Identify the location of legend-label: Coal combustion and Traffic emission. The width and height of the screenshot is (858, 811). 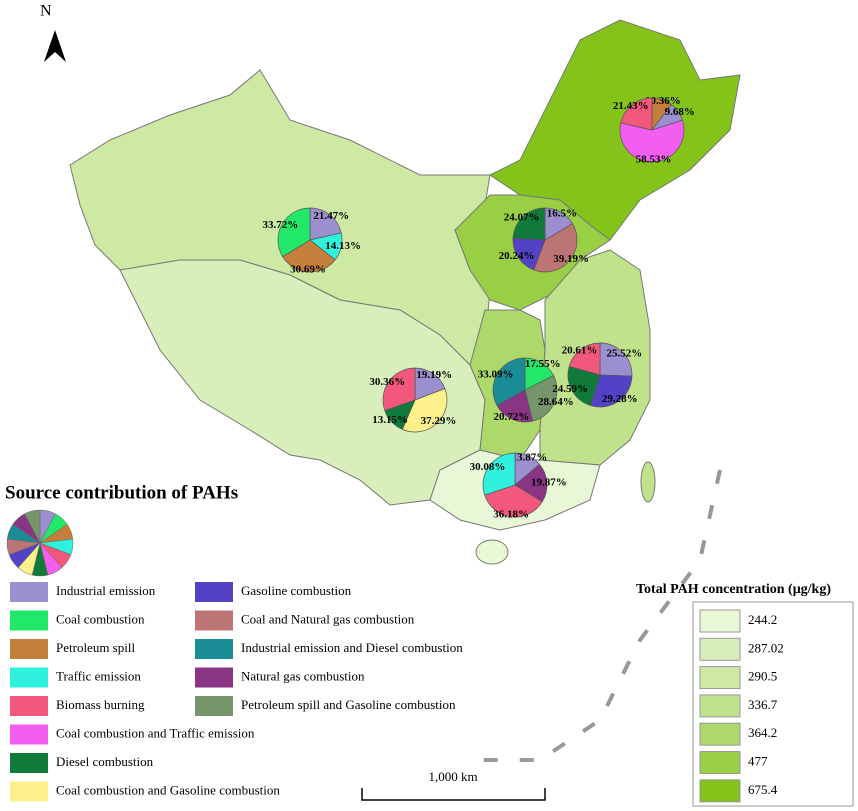
(155, 732).